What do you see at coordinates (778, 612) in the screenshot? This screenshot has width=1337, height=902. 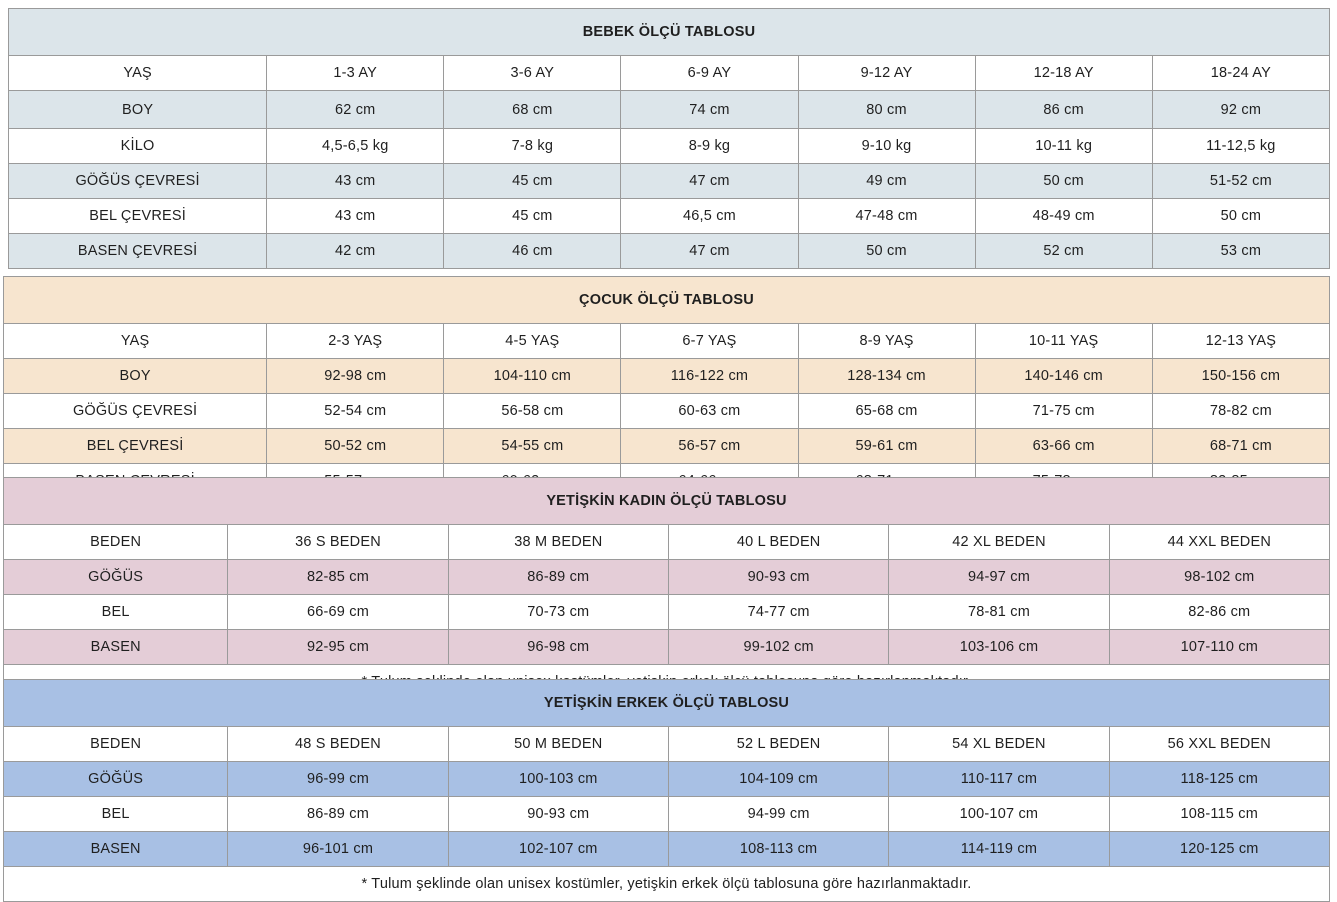 I see `women-row-1-cell-3: 74-77 cm` at bounding box center [778, 612].